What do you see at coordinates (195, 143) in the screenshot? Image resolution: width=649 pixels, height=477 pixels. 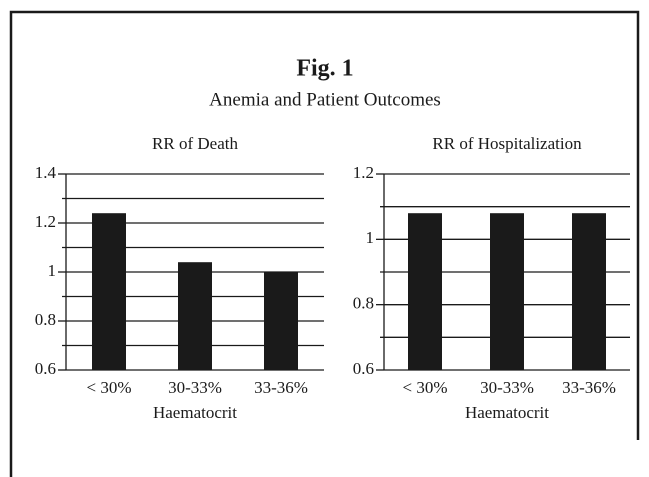 I see `chart-title: RR of Death` at bounding box center [195, 143].